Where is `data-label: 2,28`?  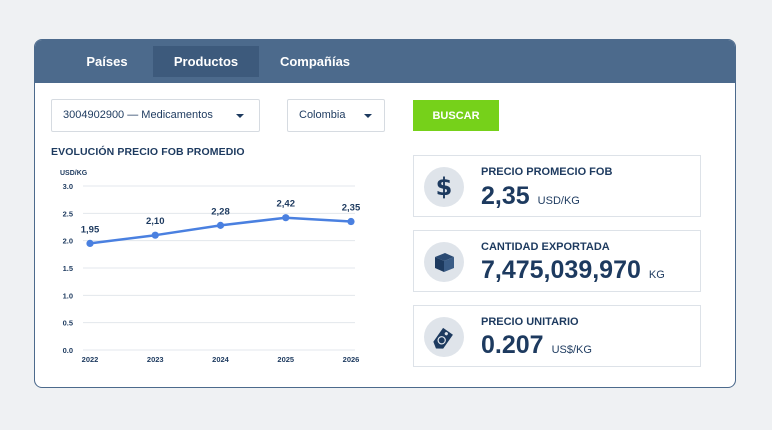 data-label: 2,28 is located at coordinates (220, 211).